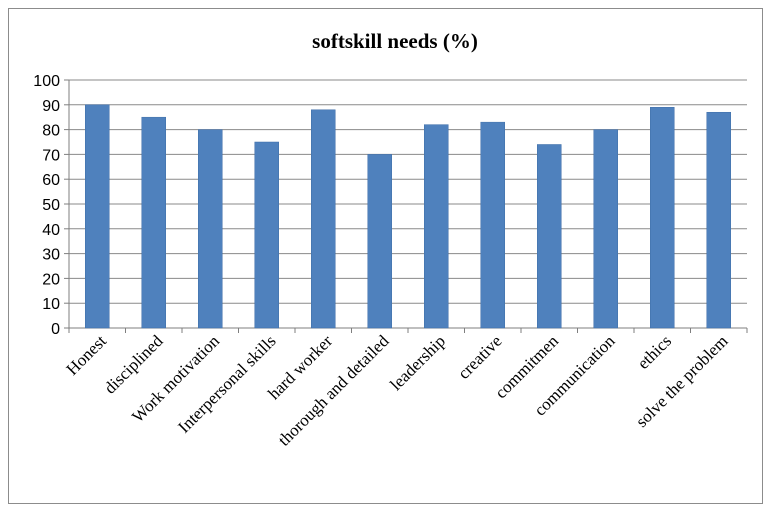 The height and width of the screenshot is (508, 769). Describe the element at coordinates (395, 41) in the screenshot. I see `chart-title: softskill needs (%)` at that location.